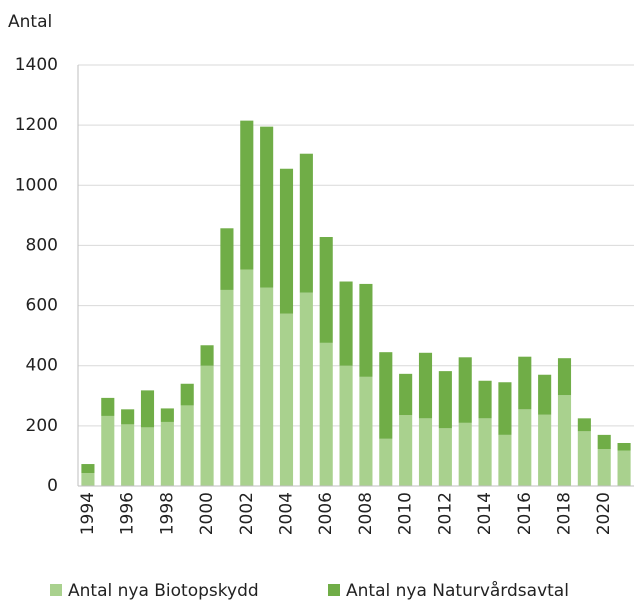  Describe the element at coordinates (42, 245) in the screenshot. I see `y-tick-label: 800` at that location.